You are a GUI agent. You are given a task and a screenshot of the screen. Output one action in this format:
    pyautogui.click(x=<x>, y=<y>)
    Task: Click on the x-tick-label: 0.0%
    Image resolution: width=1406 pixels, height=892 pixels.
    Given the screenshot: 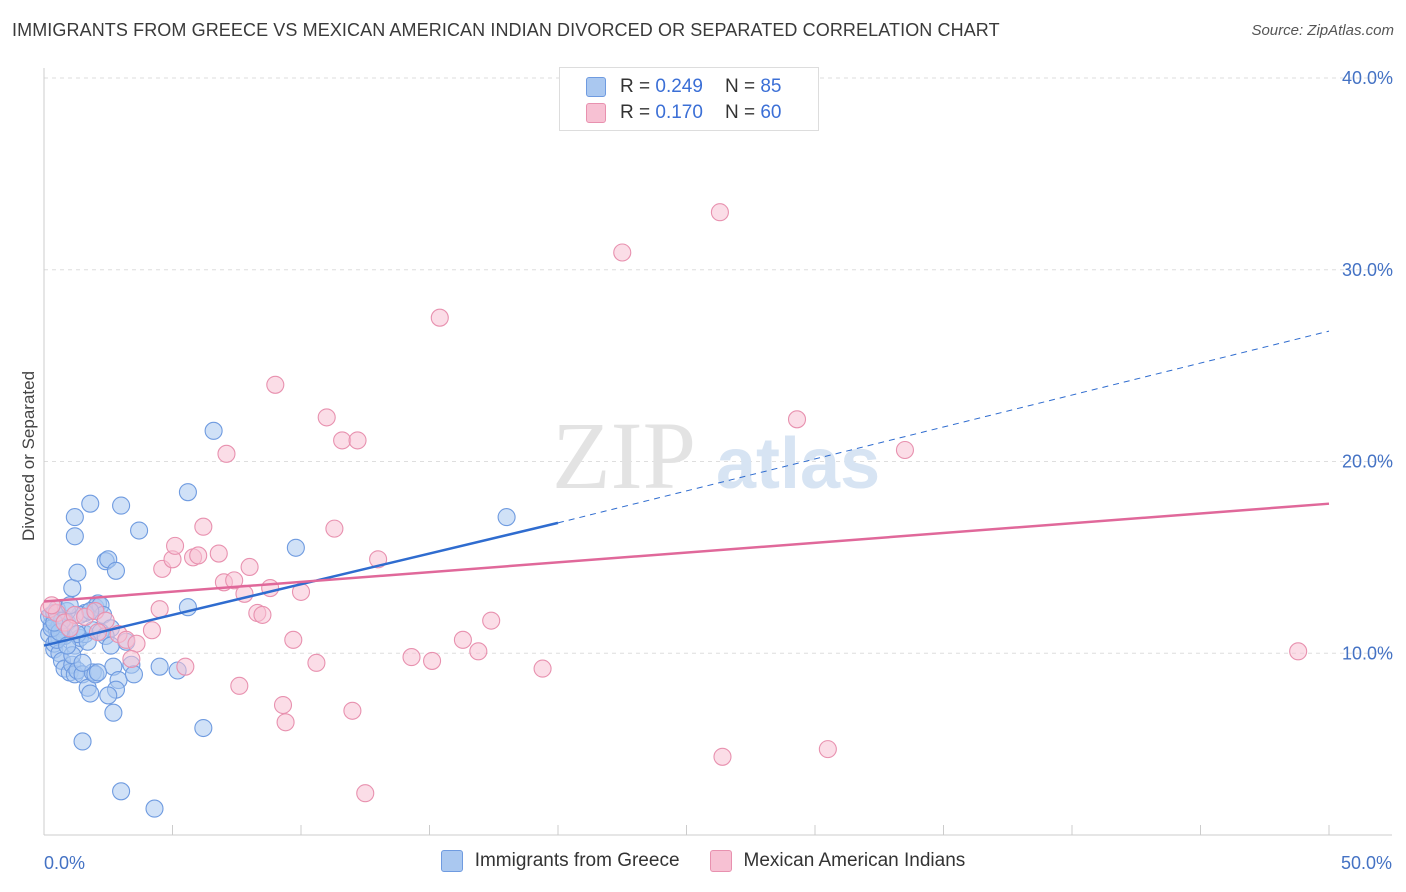 What is the action you would take?
    pyautogui.click(x=64, y=863)
    